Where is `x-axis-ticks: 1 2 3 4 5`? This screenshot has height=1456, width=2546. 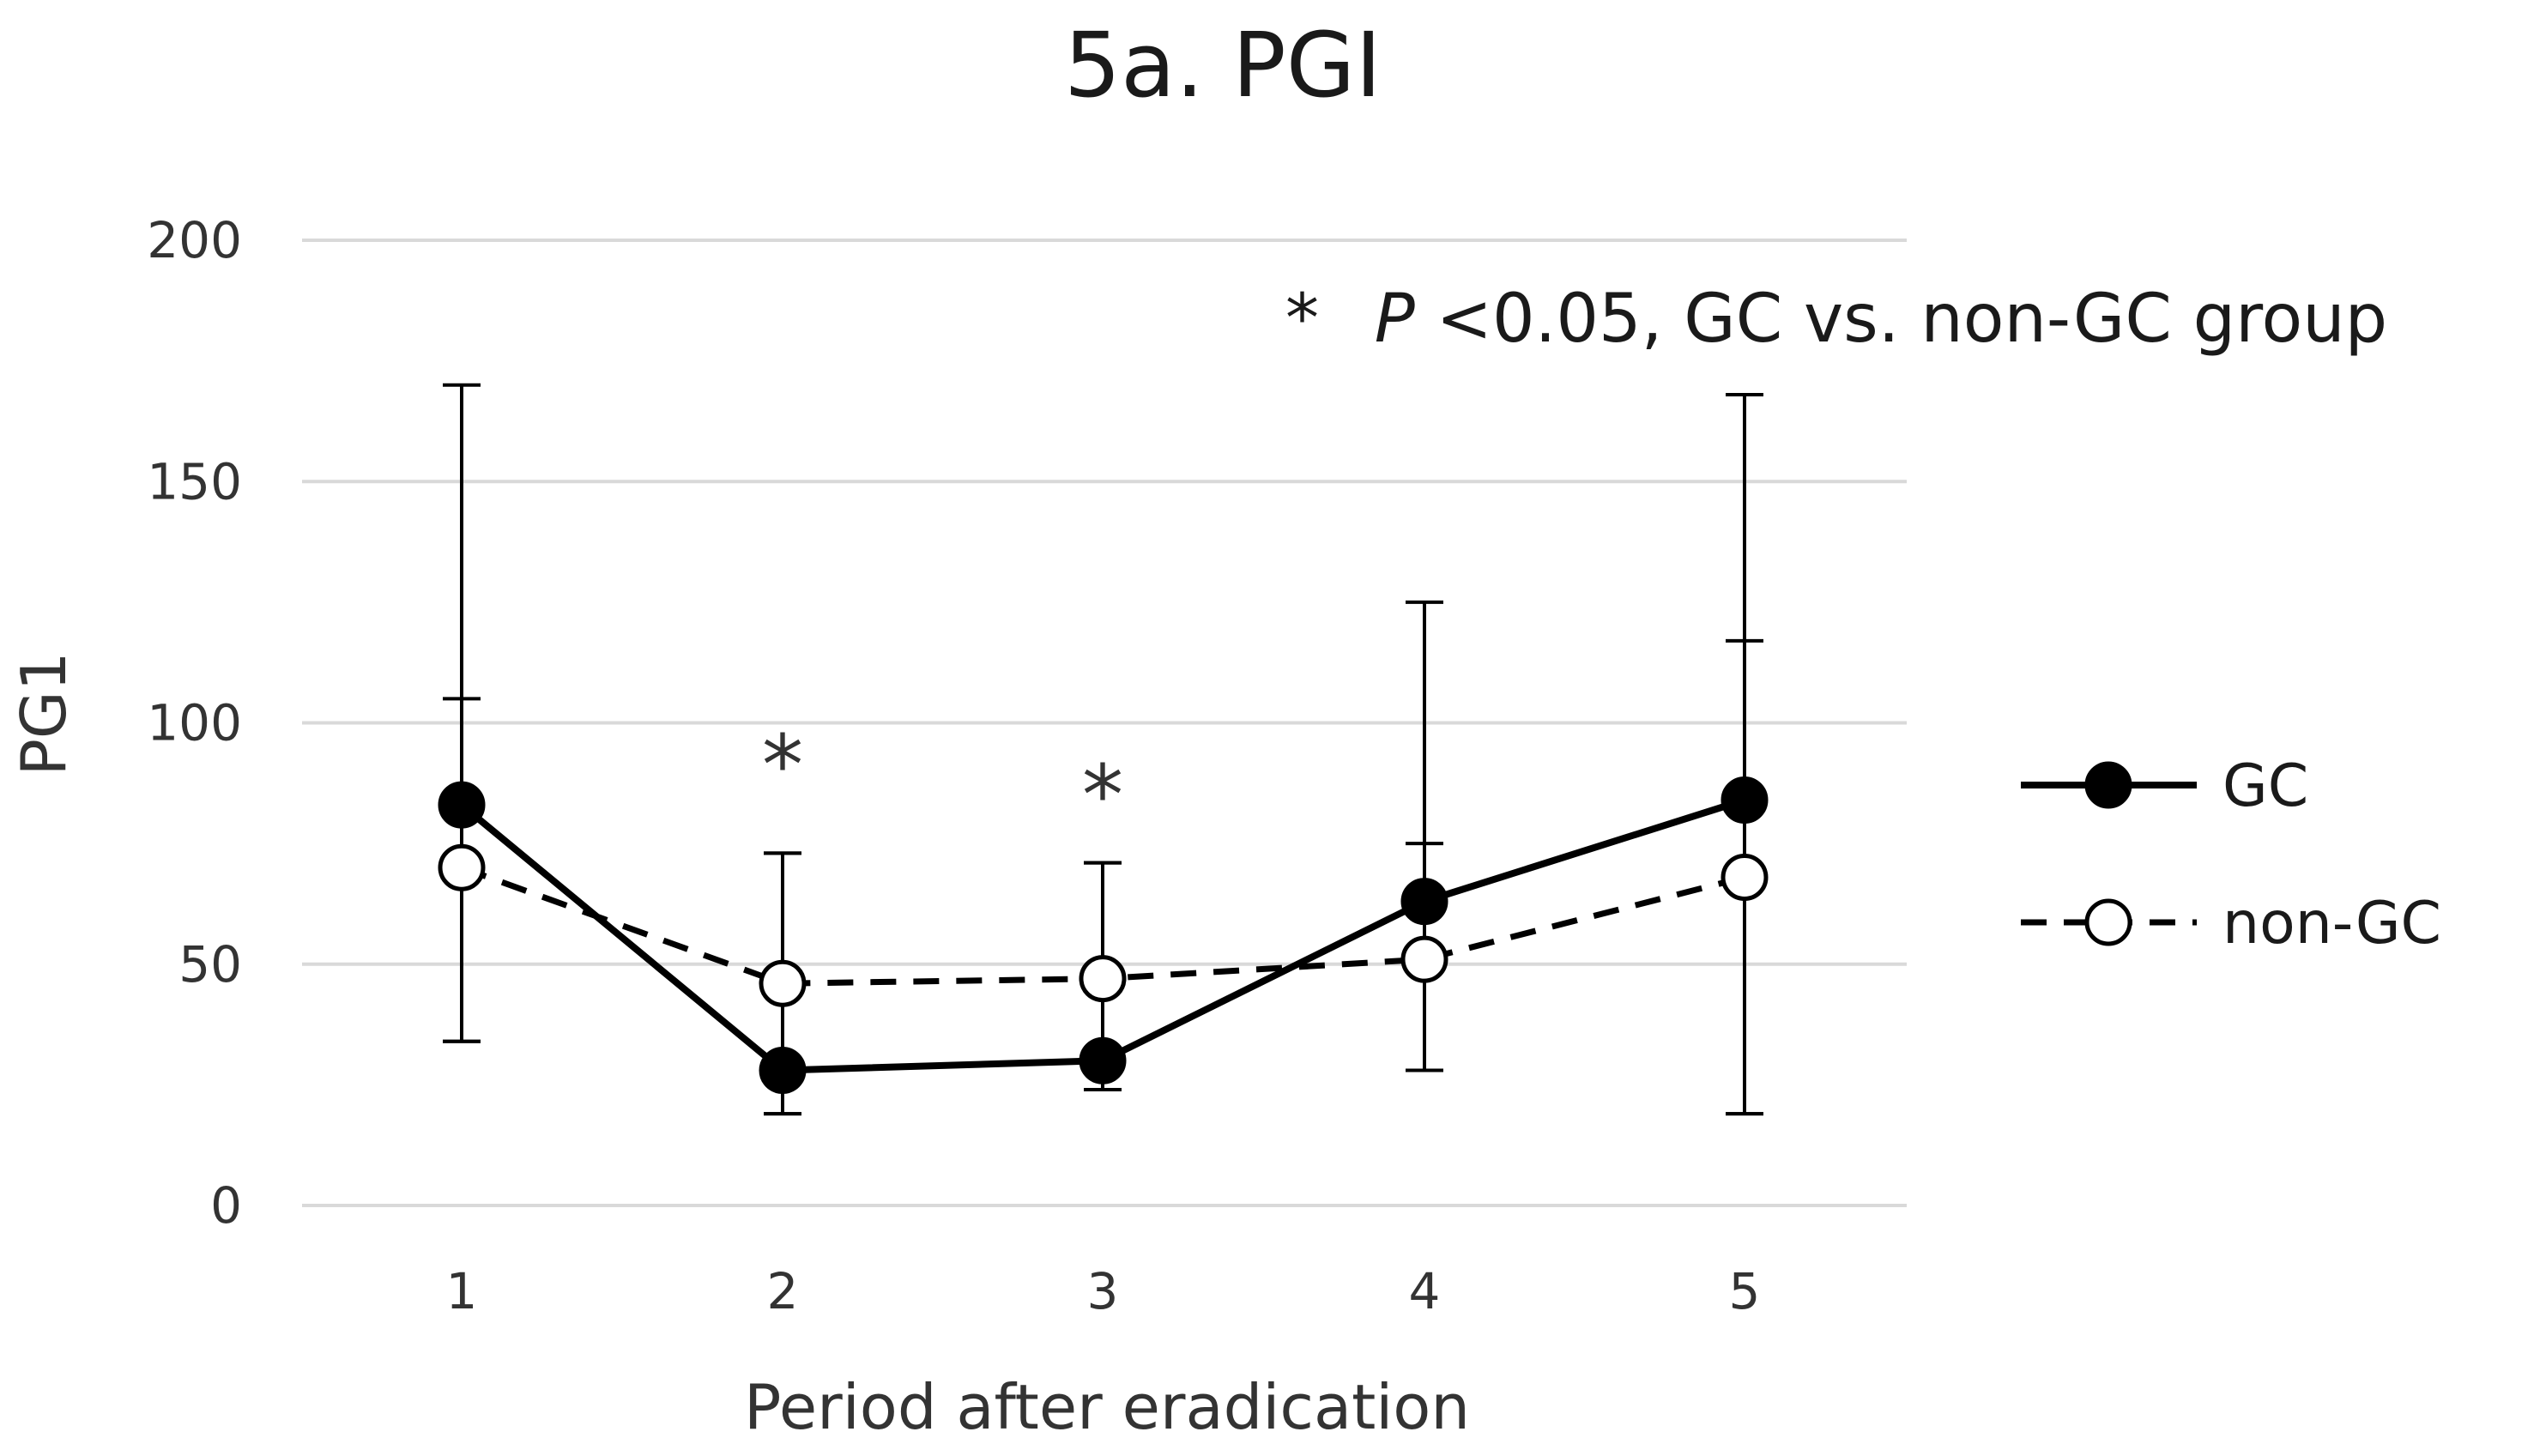
x-axis-ticks: 1 2 3 4 5 is located at coordinates (1103, 1291).